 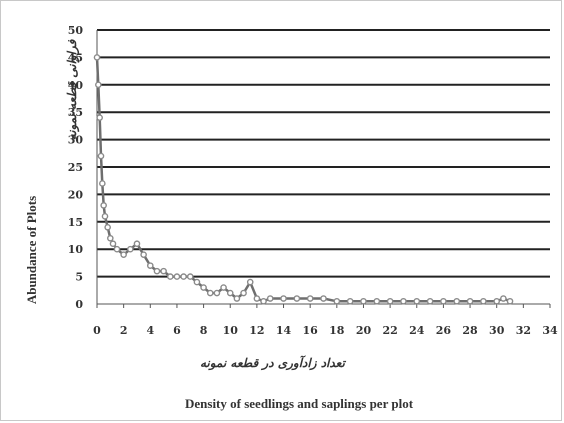 What do you see at coordinates (204, 330) in the screenshot?
I see `x-tick-label: 8` at bounding box center [204, 330].